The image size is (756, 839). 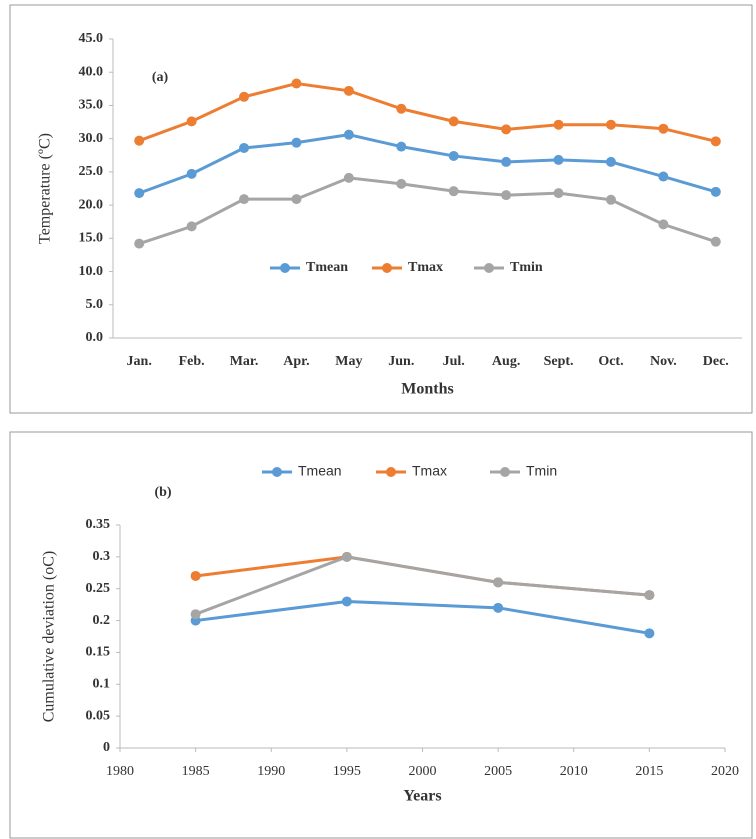 What do you see at coordinates (91, 171) in the screenshot?
I see `y-tick-label: 25.0` at bounding box center [91, 171].